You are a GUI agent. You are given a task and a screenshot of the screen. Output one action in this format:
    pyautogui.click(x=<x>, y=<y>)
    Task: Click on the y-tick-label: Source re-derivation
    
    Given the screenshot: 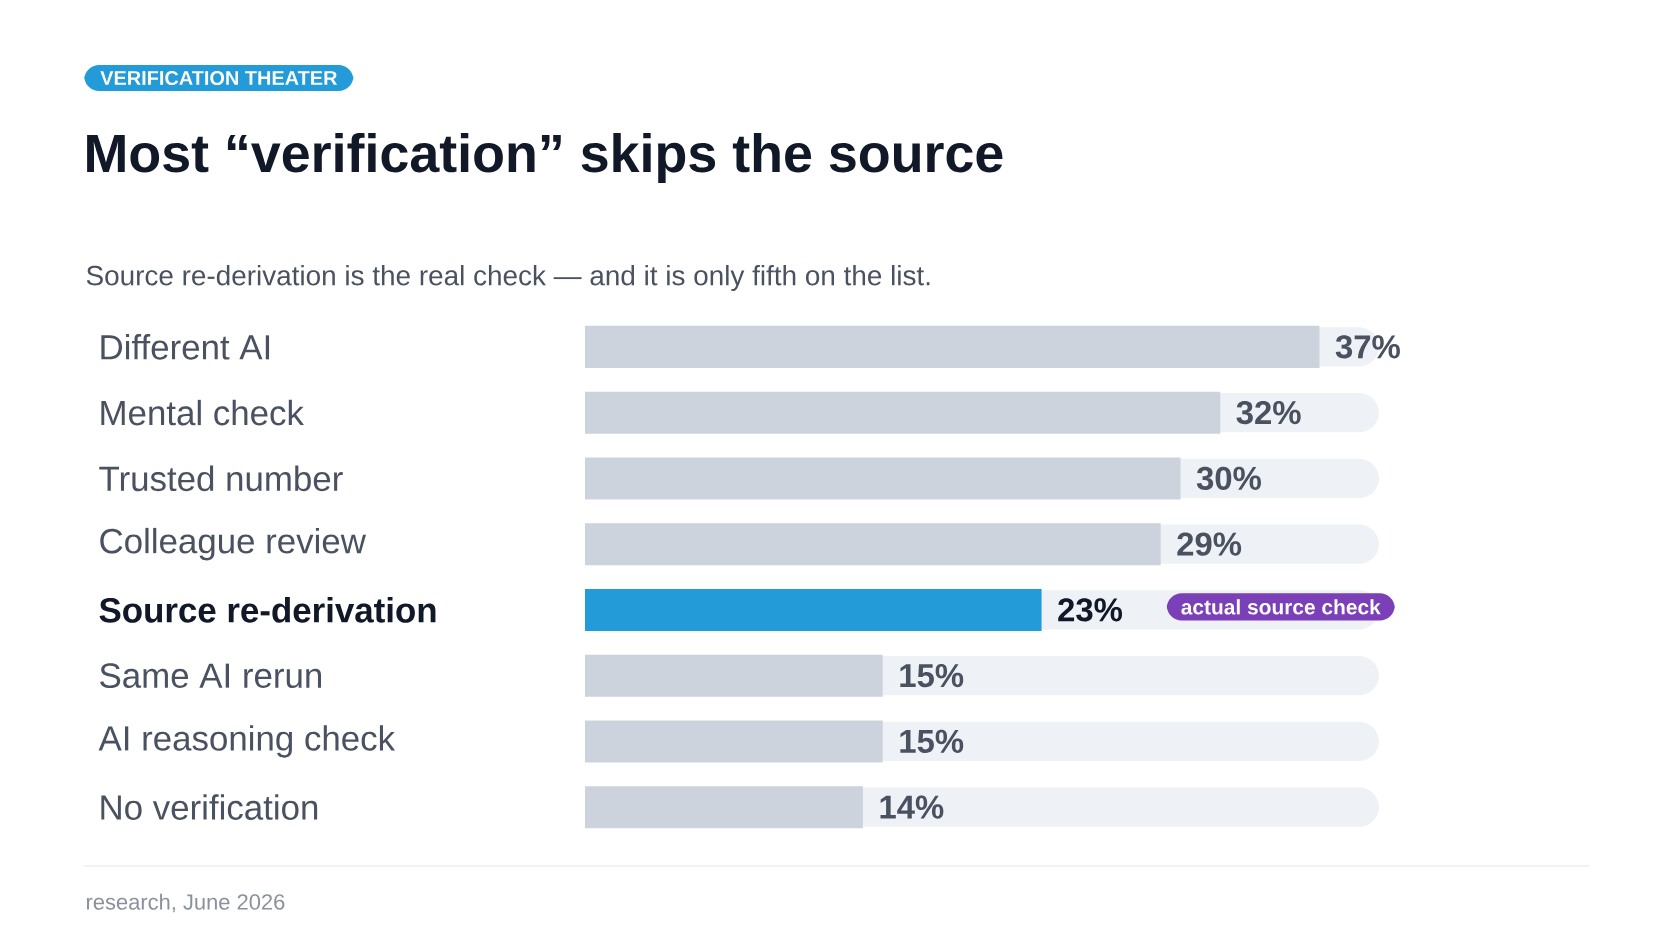 What is the action you would take?
    pyautogui.click(x=267, y=610)
    